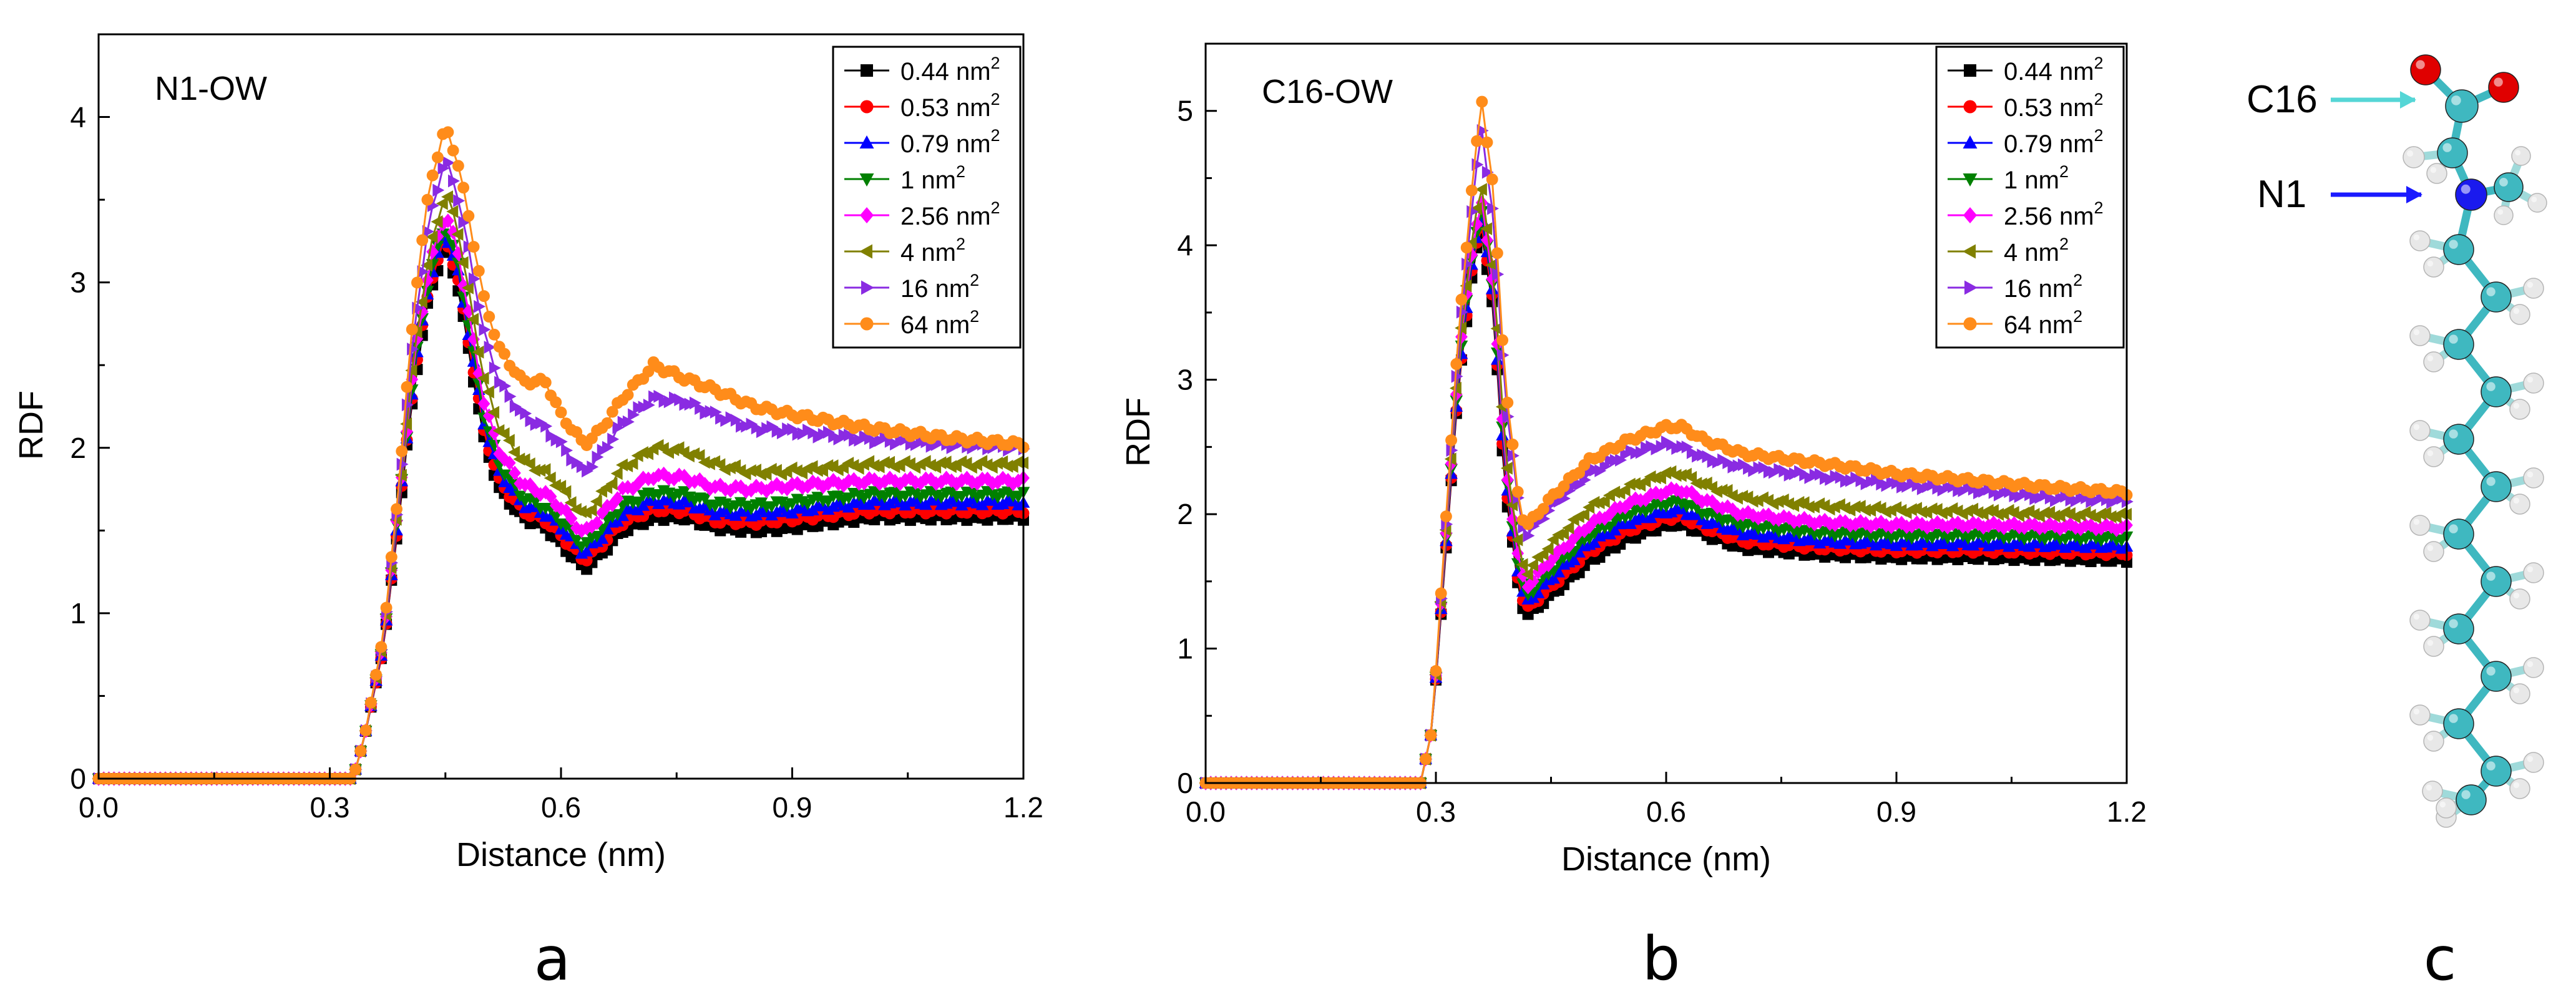 This screenshot has height=1002, width=2576. I want to click on legend-label: 0.44 nm2, so click(950, 69).